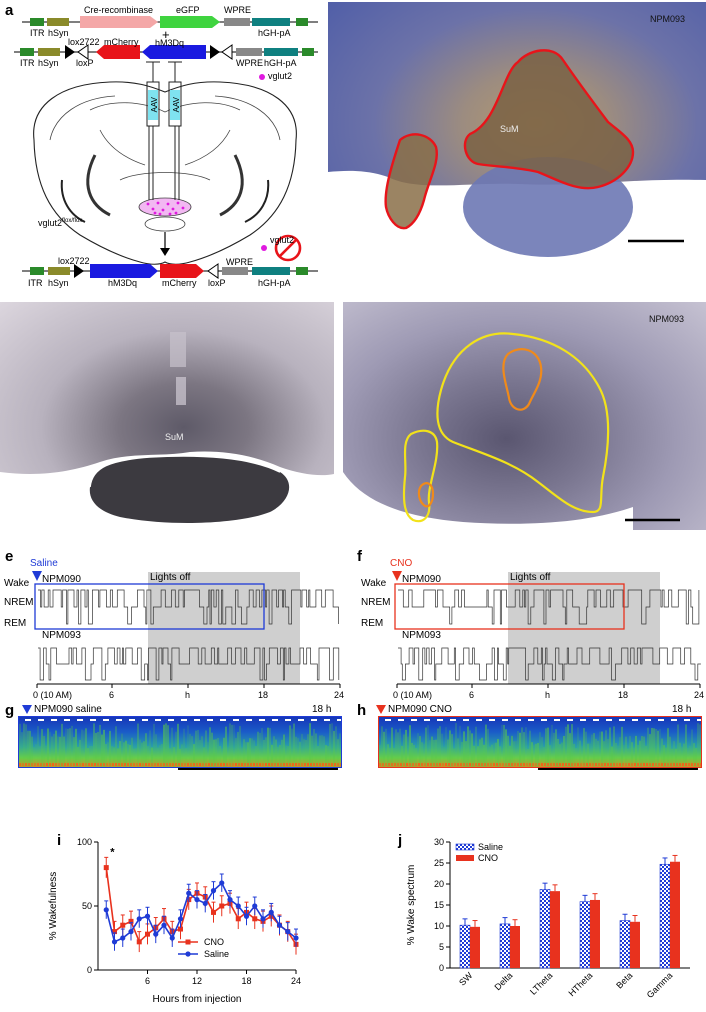  Describe the element at coordinates (180, 929) in the screenshot. I see `chart-i-point-cno` at that location.